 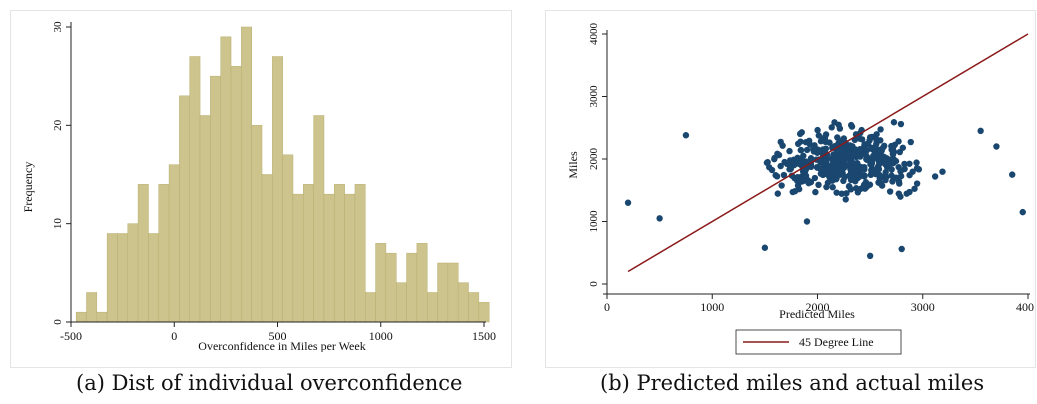 I want to click on scatter-x-axis-label: Predicted Miles, so click(x=817, y=314).